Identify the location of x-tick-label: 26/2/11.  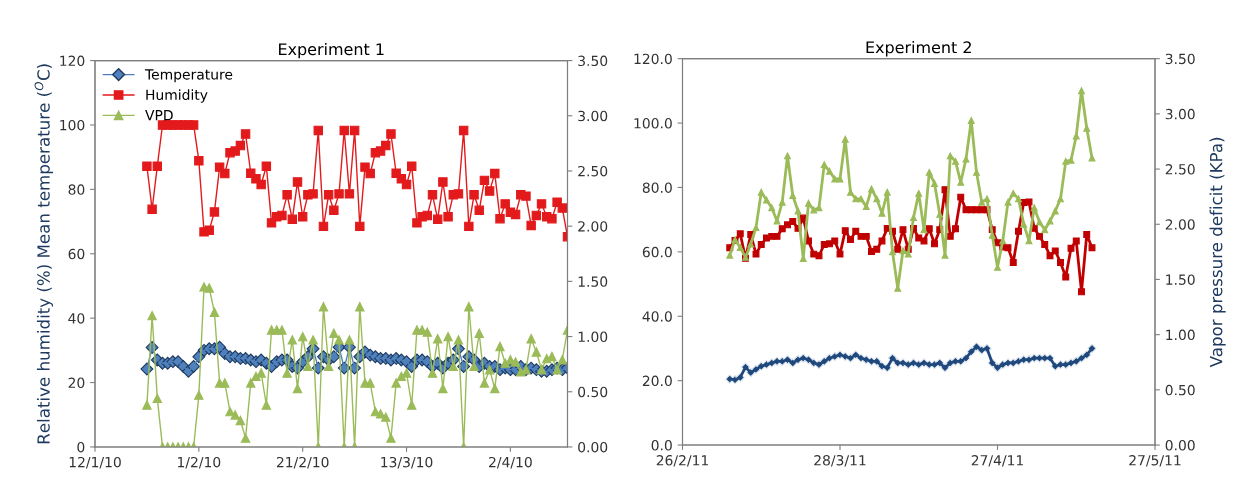
(682, 461).